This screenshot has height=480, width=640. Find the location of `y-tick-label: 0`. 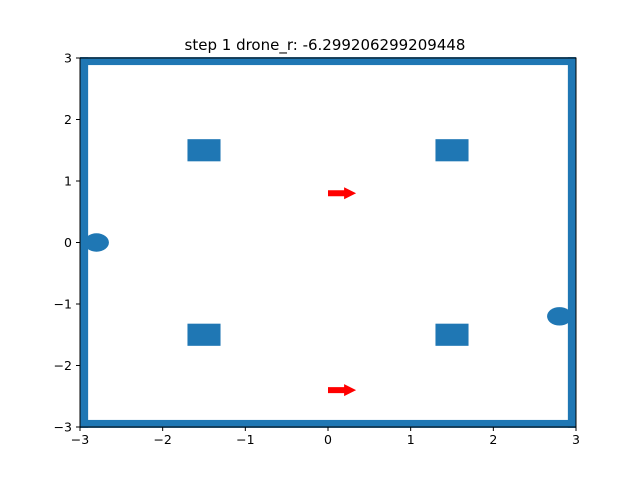

y-tick-label: 0 is located at coordinates (68, 242).